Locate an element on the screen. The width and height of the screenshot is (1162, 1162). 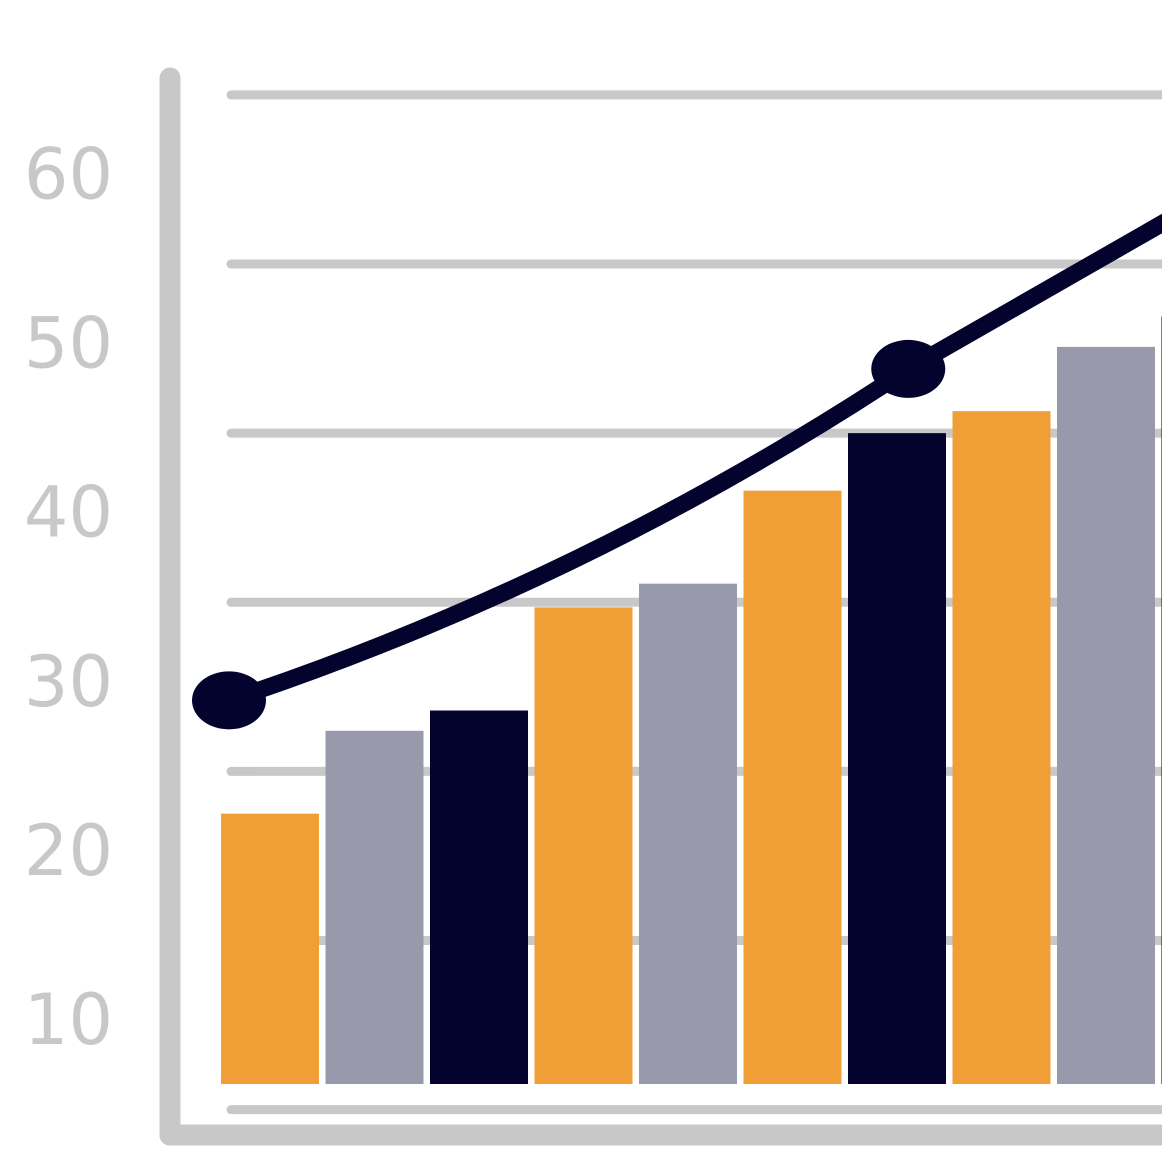
y-tick-label: 60 is located at coordinates (68, 175).